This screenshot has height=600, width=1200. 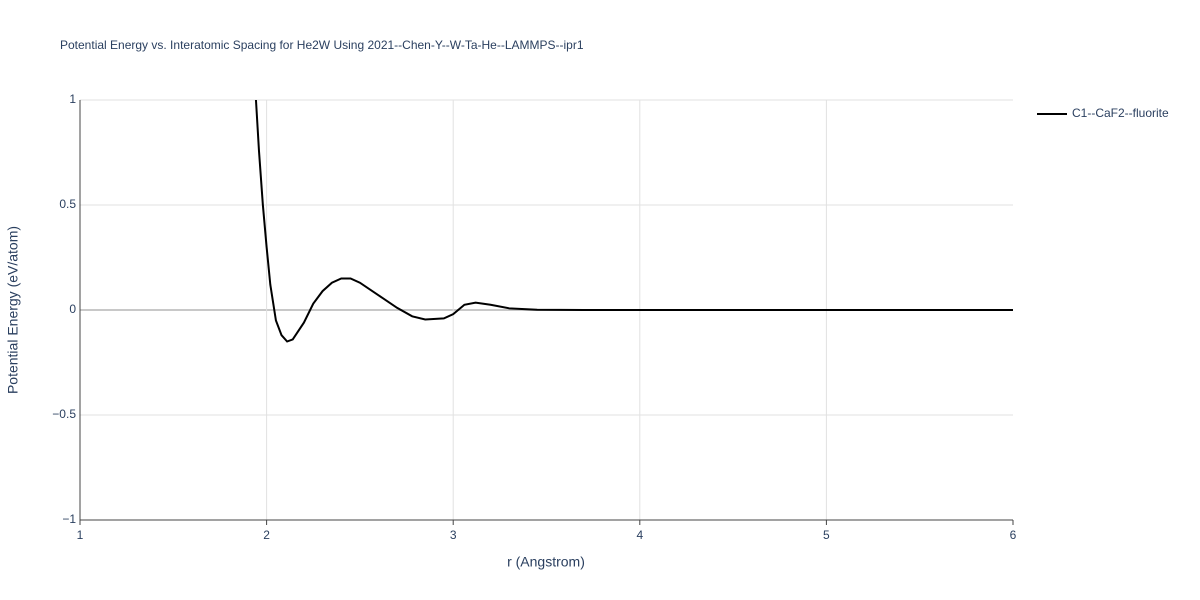 What do you see at coordinates (72, 309) in the screenshot?
I see `y-tick-label: 0` at bounding box center [72, 309].